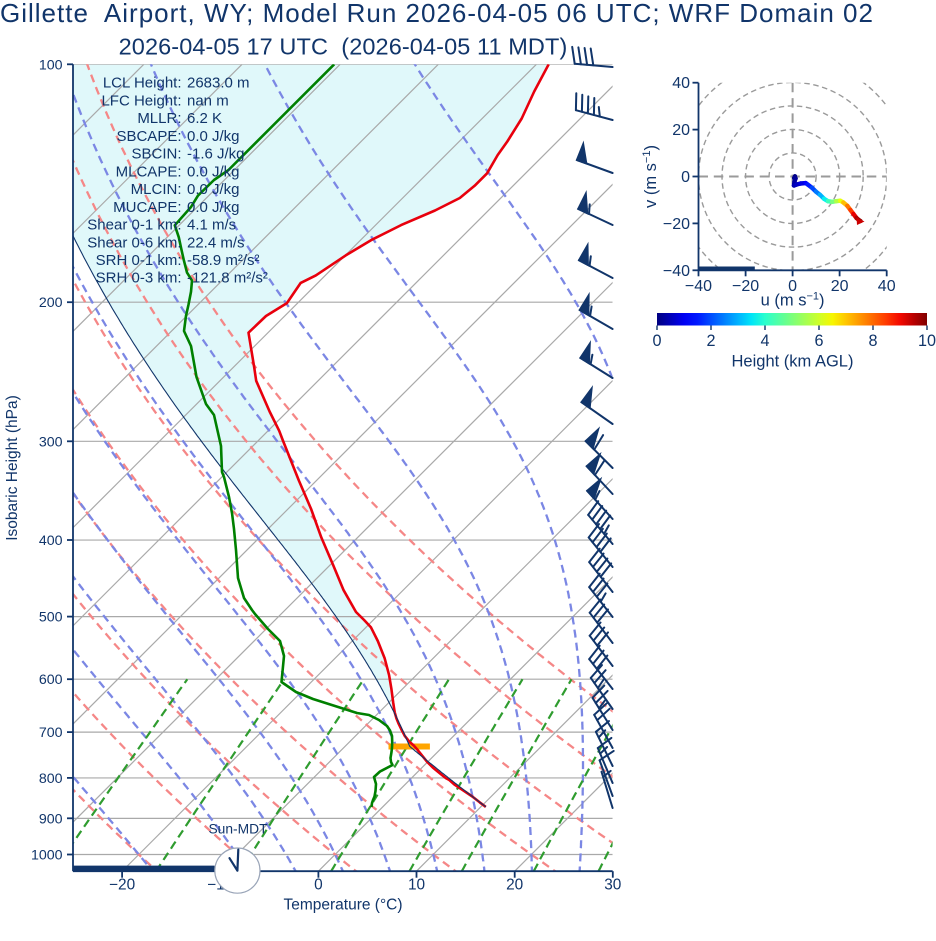  Describe the element at coordinates (148, 136) in the screenshot. I see `svg-text: SBCAPE:` at that location.